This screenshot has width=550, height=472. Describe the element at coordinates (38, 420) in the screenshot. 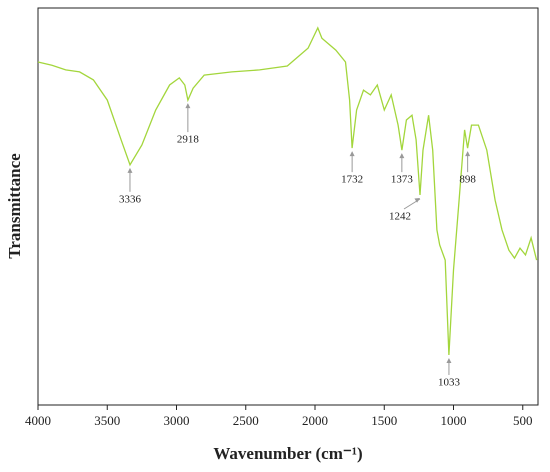

I see `x-tick-label: 4000` at that location.